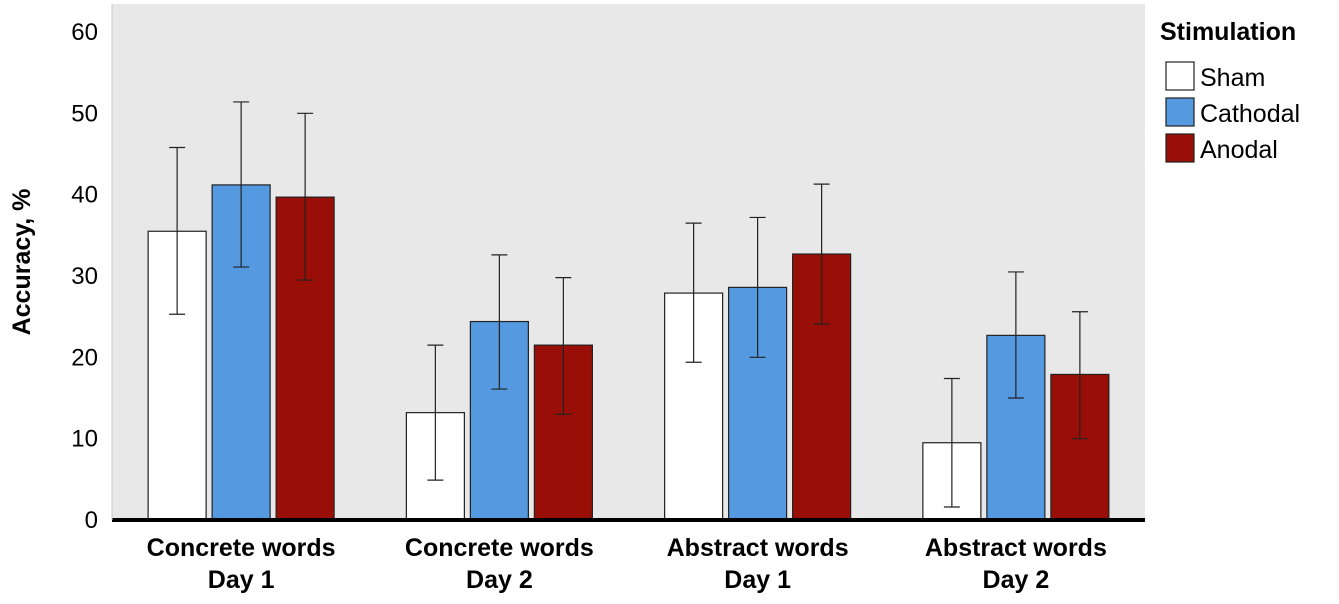 This screenshot has width=1339, height=604. I want to click on y-tick-label: 60, so click(84, 32).